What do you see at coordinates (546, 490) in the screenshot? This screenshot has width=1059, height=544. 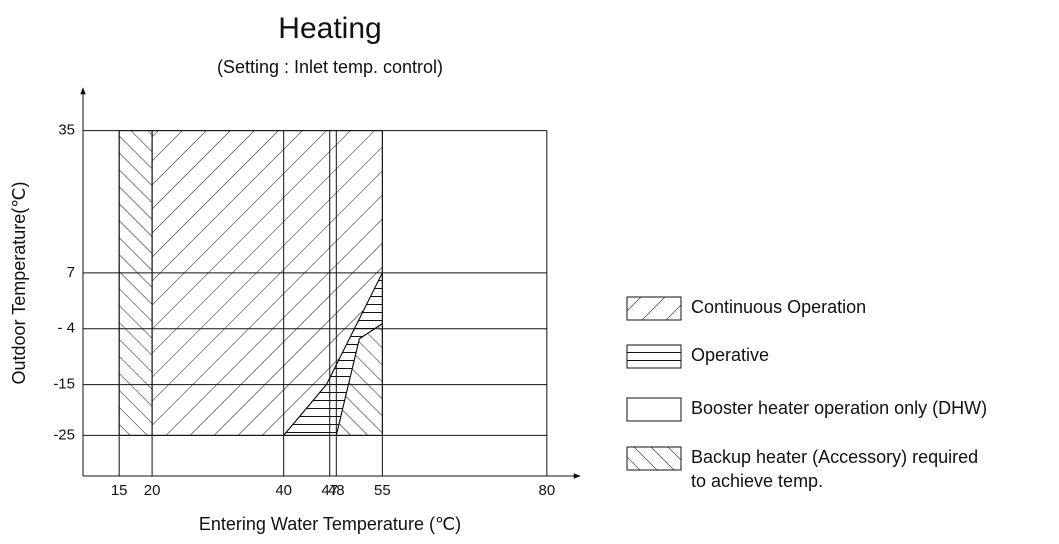 I see `x-tick-label: 80` at bounding box center [546, 490].